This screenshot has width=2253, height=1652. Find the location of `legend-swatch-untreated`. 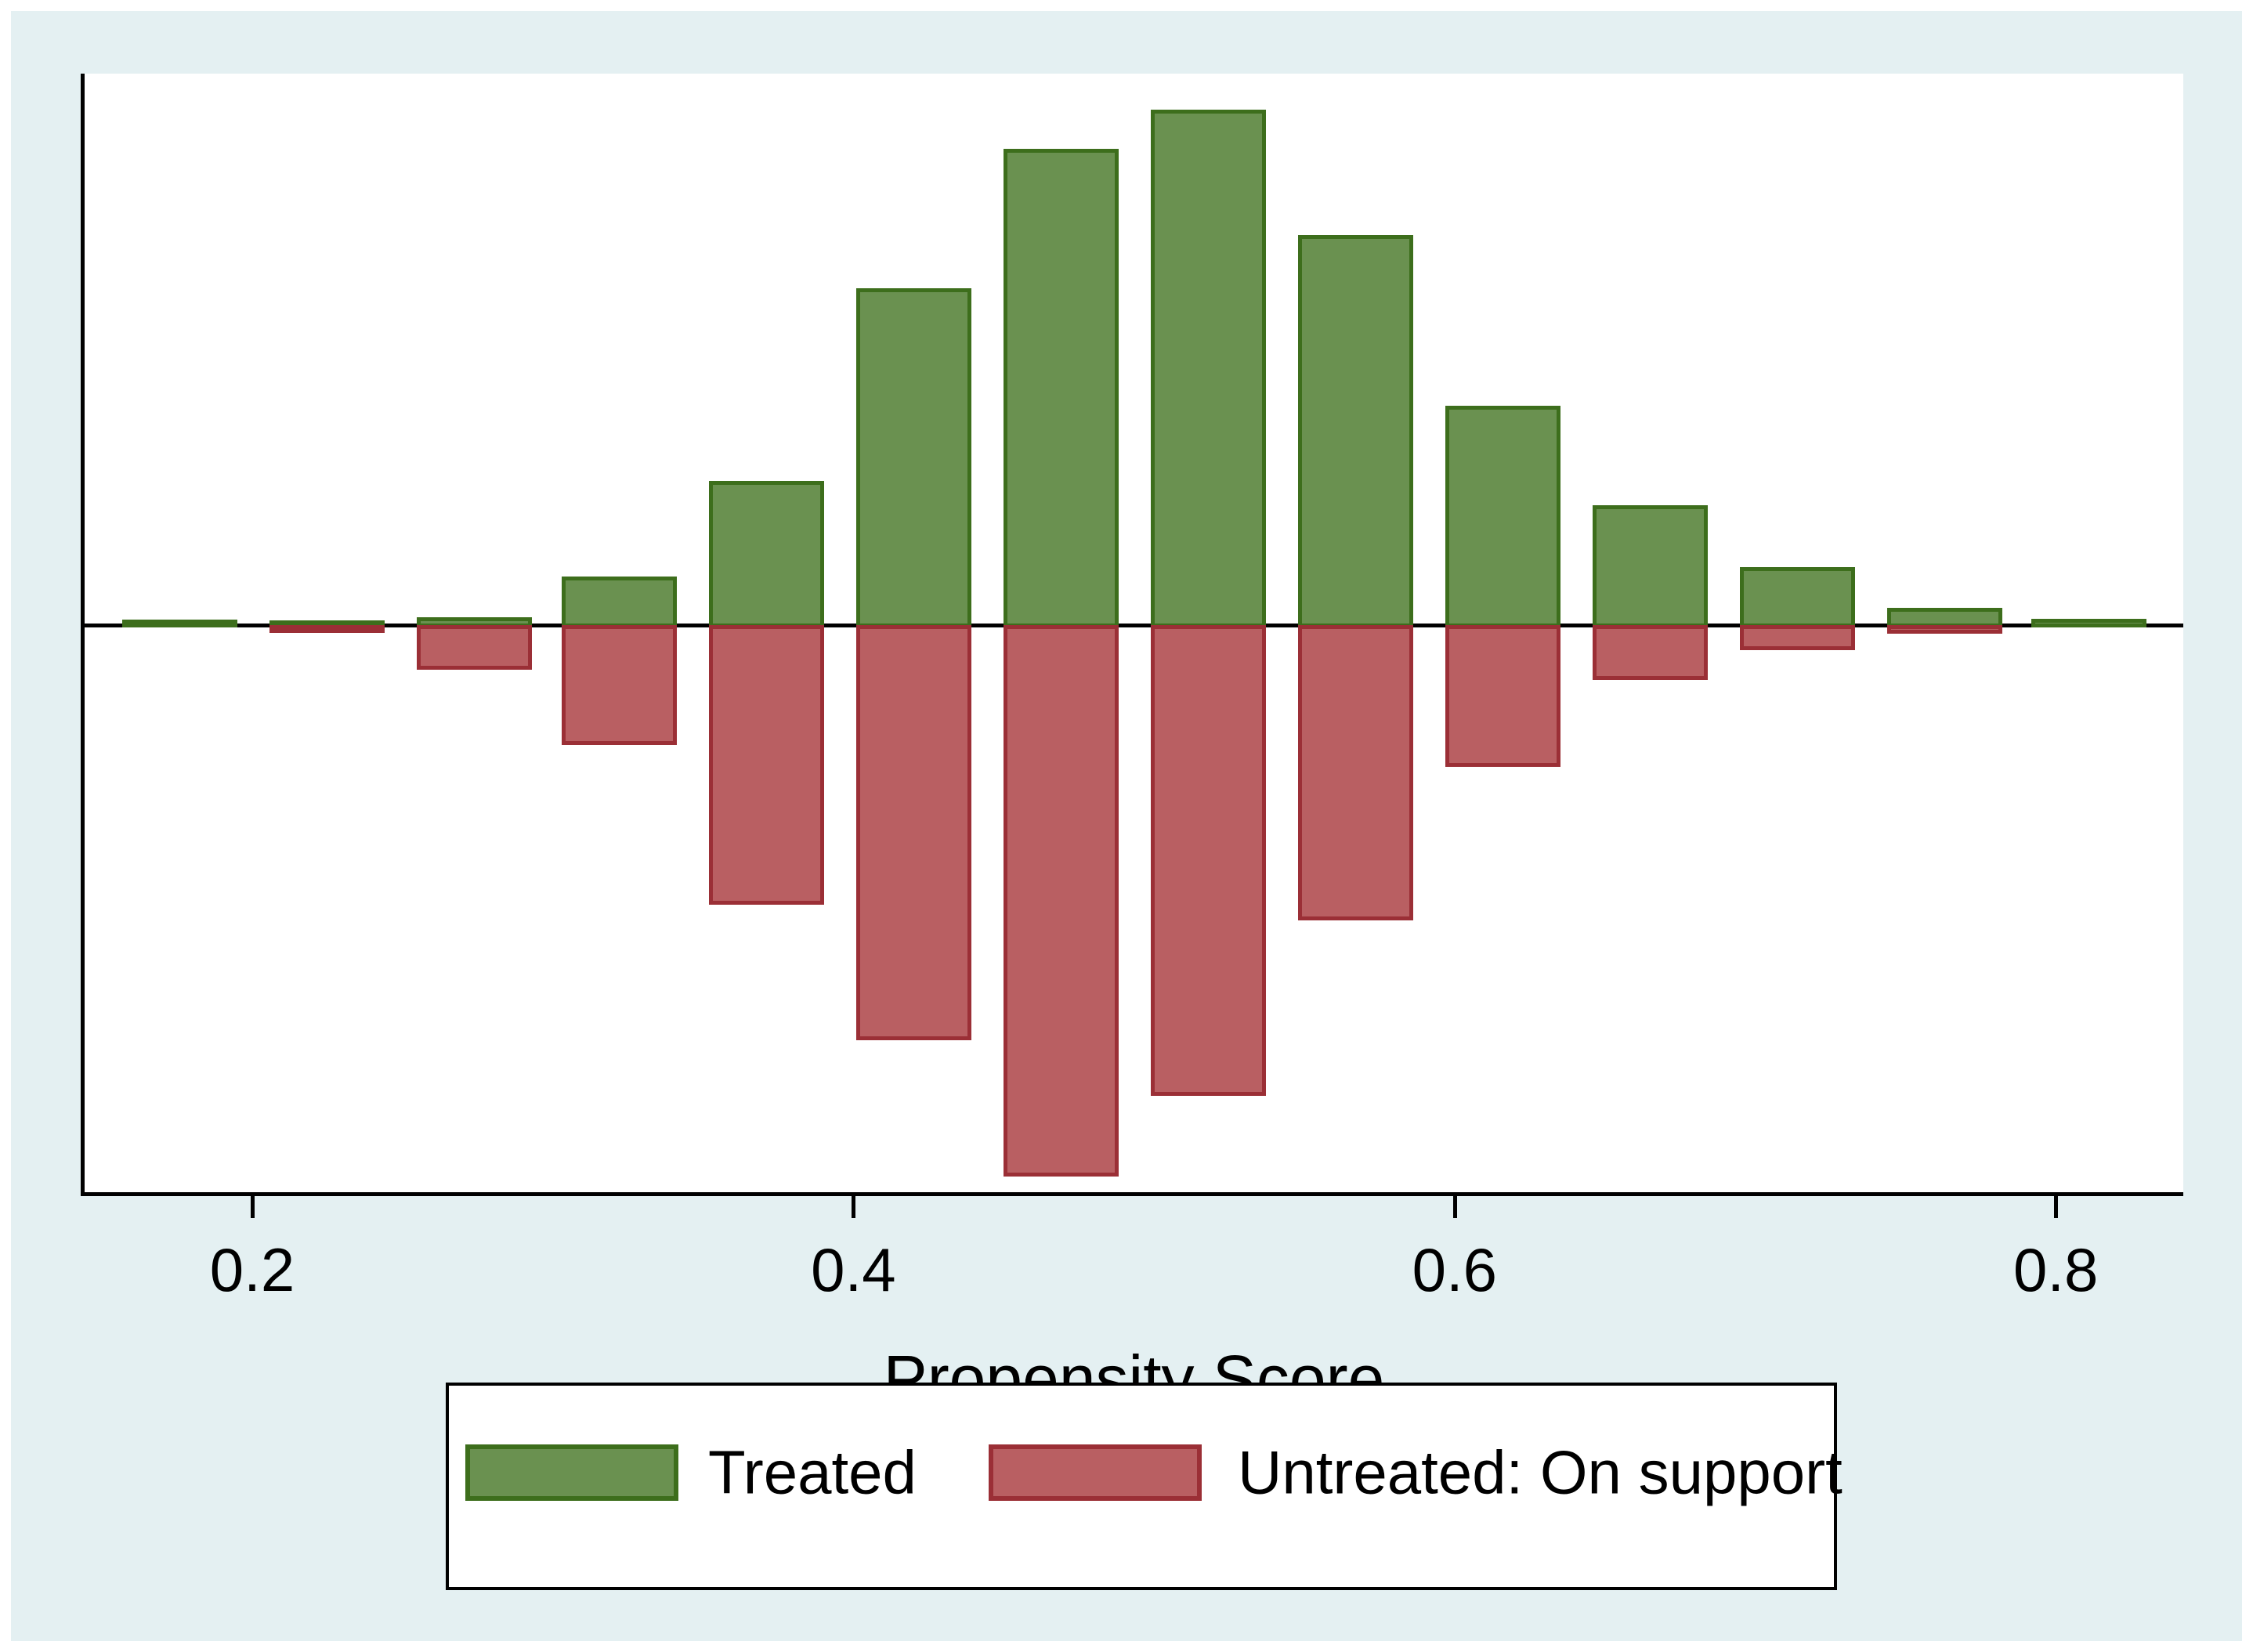

legend-swatch-untreated is located at coordinates (1095, 1473).